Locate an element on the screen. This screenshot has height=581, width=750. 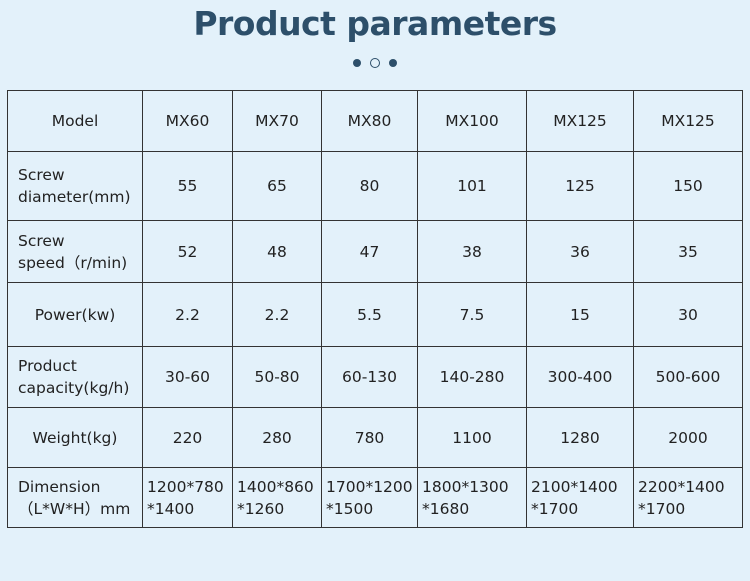
row-label-text: Screw is located at coordinates (41, 175).